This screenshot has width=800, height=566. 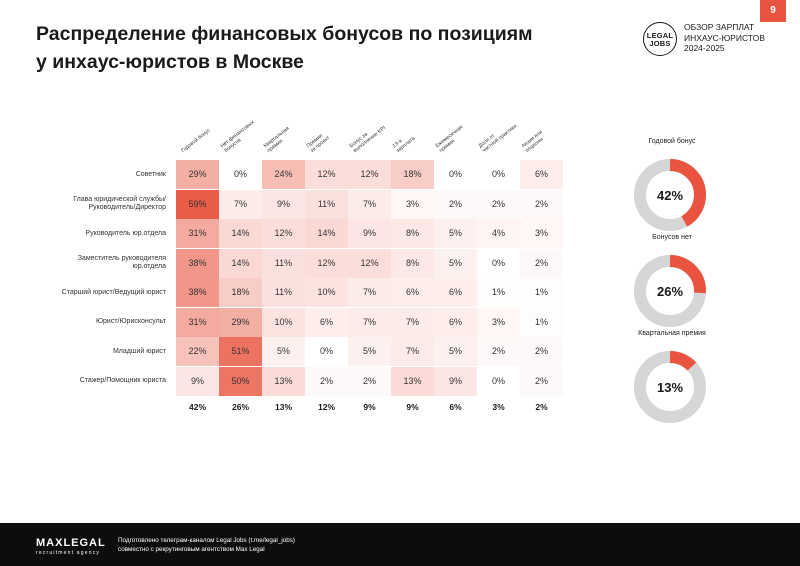 I want to click on page-number-badge: 9, so click(x=773, y=11).